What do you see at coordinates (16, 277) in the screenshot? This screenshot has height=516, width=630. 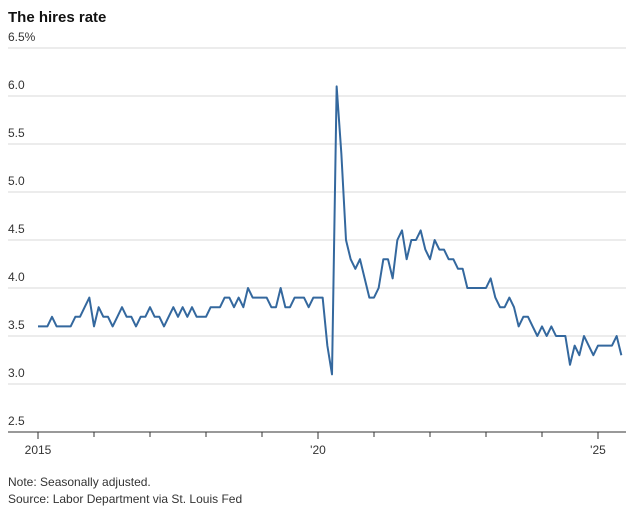 I see `y-tick-label: 4.0` at bounding box center [16, 277].